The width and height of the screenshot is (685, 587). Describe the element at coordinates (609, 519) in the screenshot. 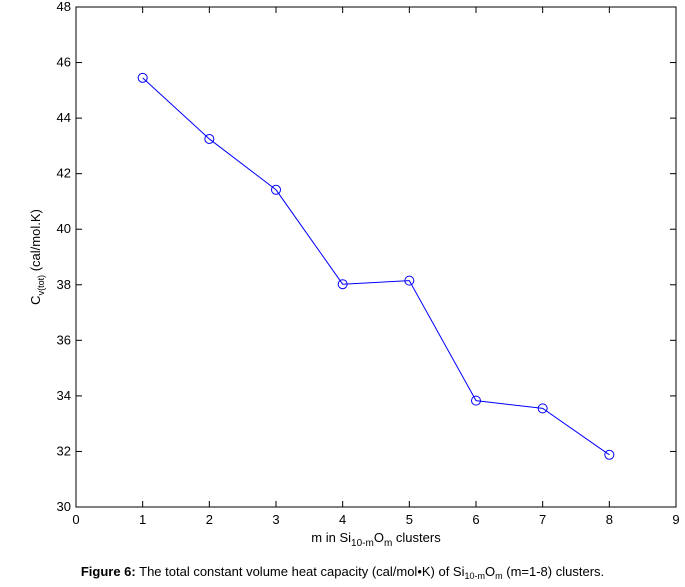

I see `x-tick-label: 8` at that location.